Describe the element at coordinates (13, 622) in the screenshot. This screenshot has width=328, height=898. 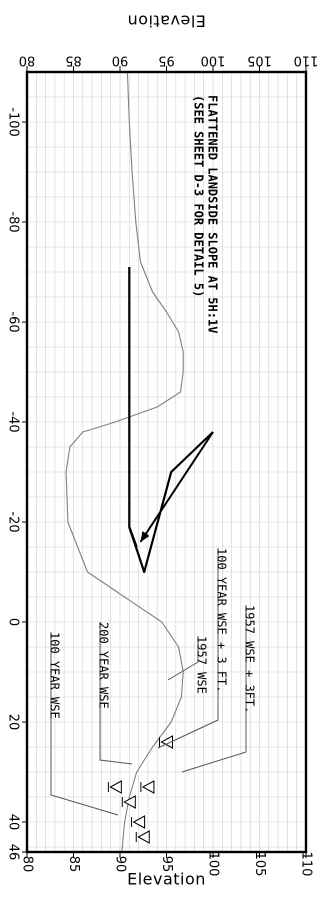
I see `tick-label-distance: 0` at that location.